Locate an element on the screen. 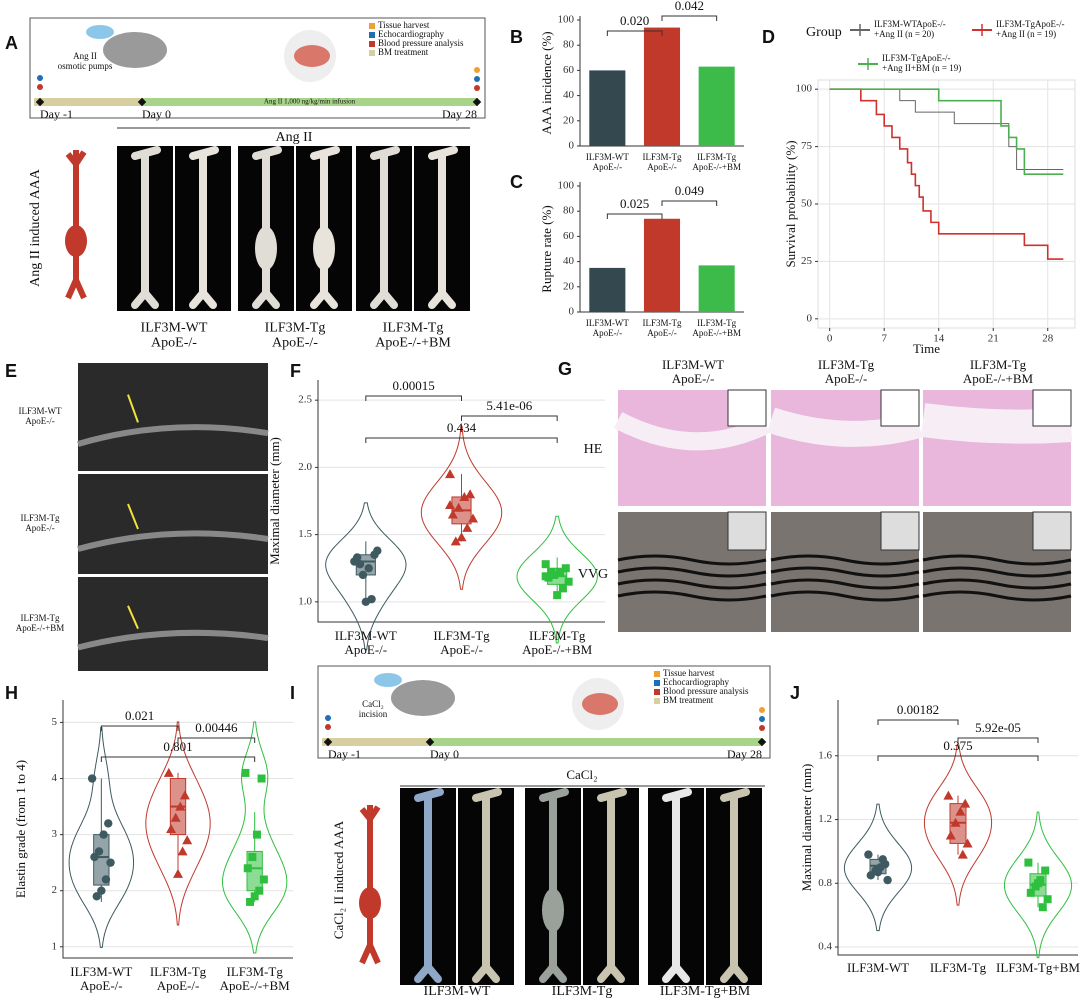  x-tick-label: ILF3M-Tg ApoE-/- is located at coordinates (662, 162).